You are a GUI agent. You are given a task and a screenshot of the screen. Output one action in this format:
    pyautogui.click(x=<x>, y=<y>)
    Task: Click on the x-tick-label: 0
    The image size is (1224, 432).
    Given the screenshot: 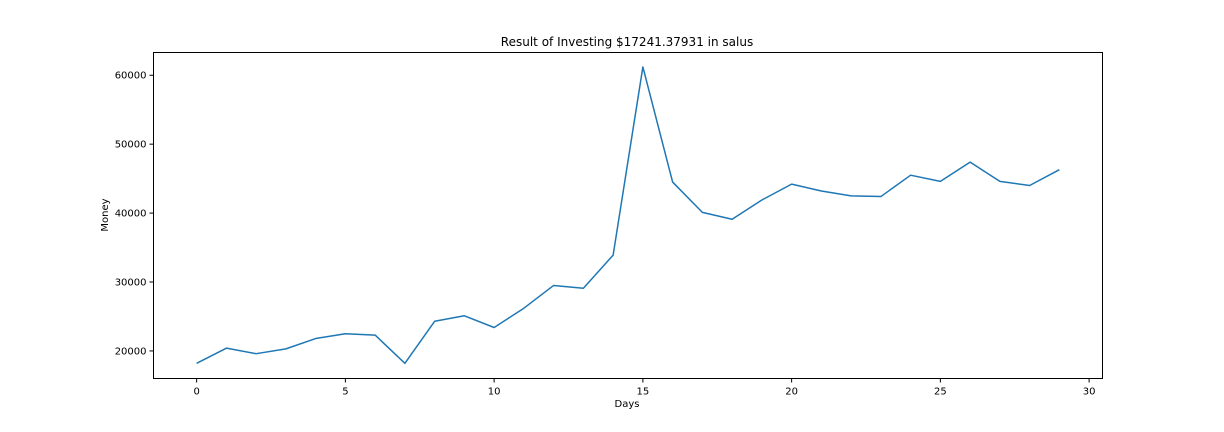 What is the action you would take?
    pyautogui.click(x=196, y=392)
    